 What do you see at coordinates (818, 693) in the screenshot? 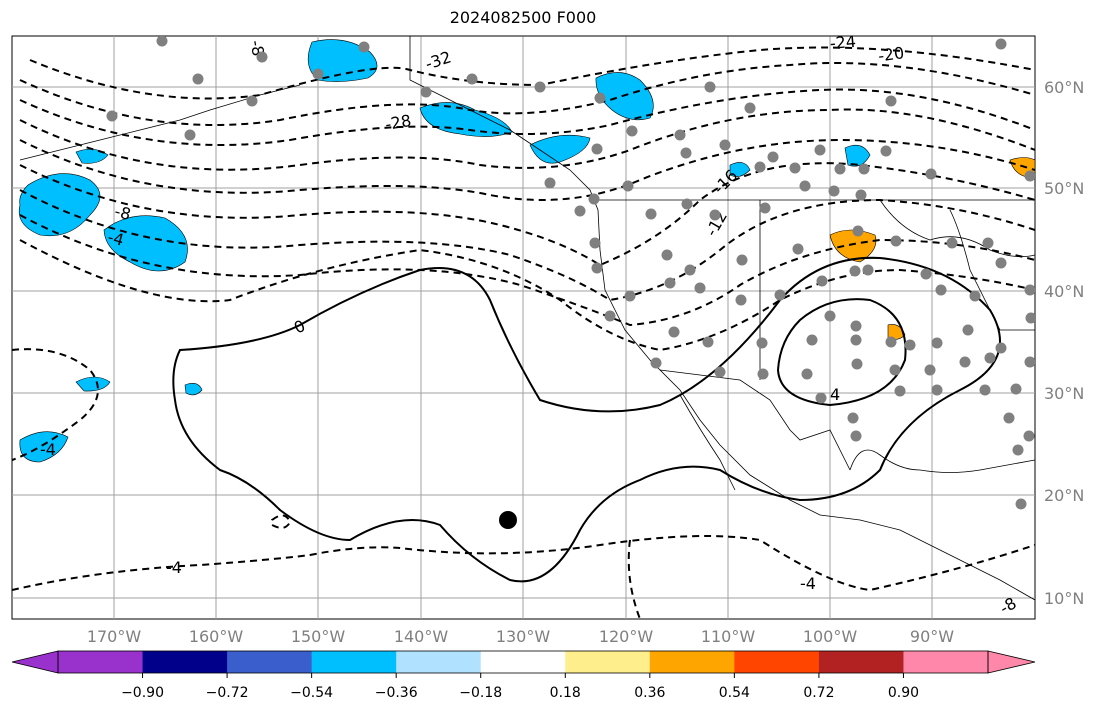
I see `colorbar-tick-label: 0.72` at bounding box center [818, 693].